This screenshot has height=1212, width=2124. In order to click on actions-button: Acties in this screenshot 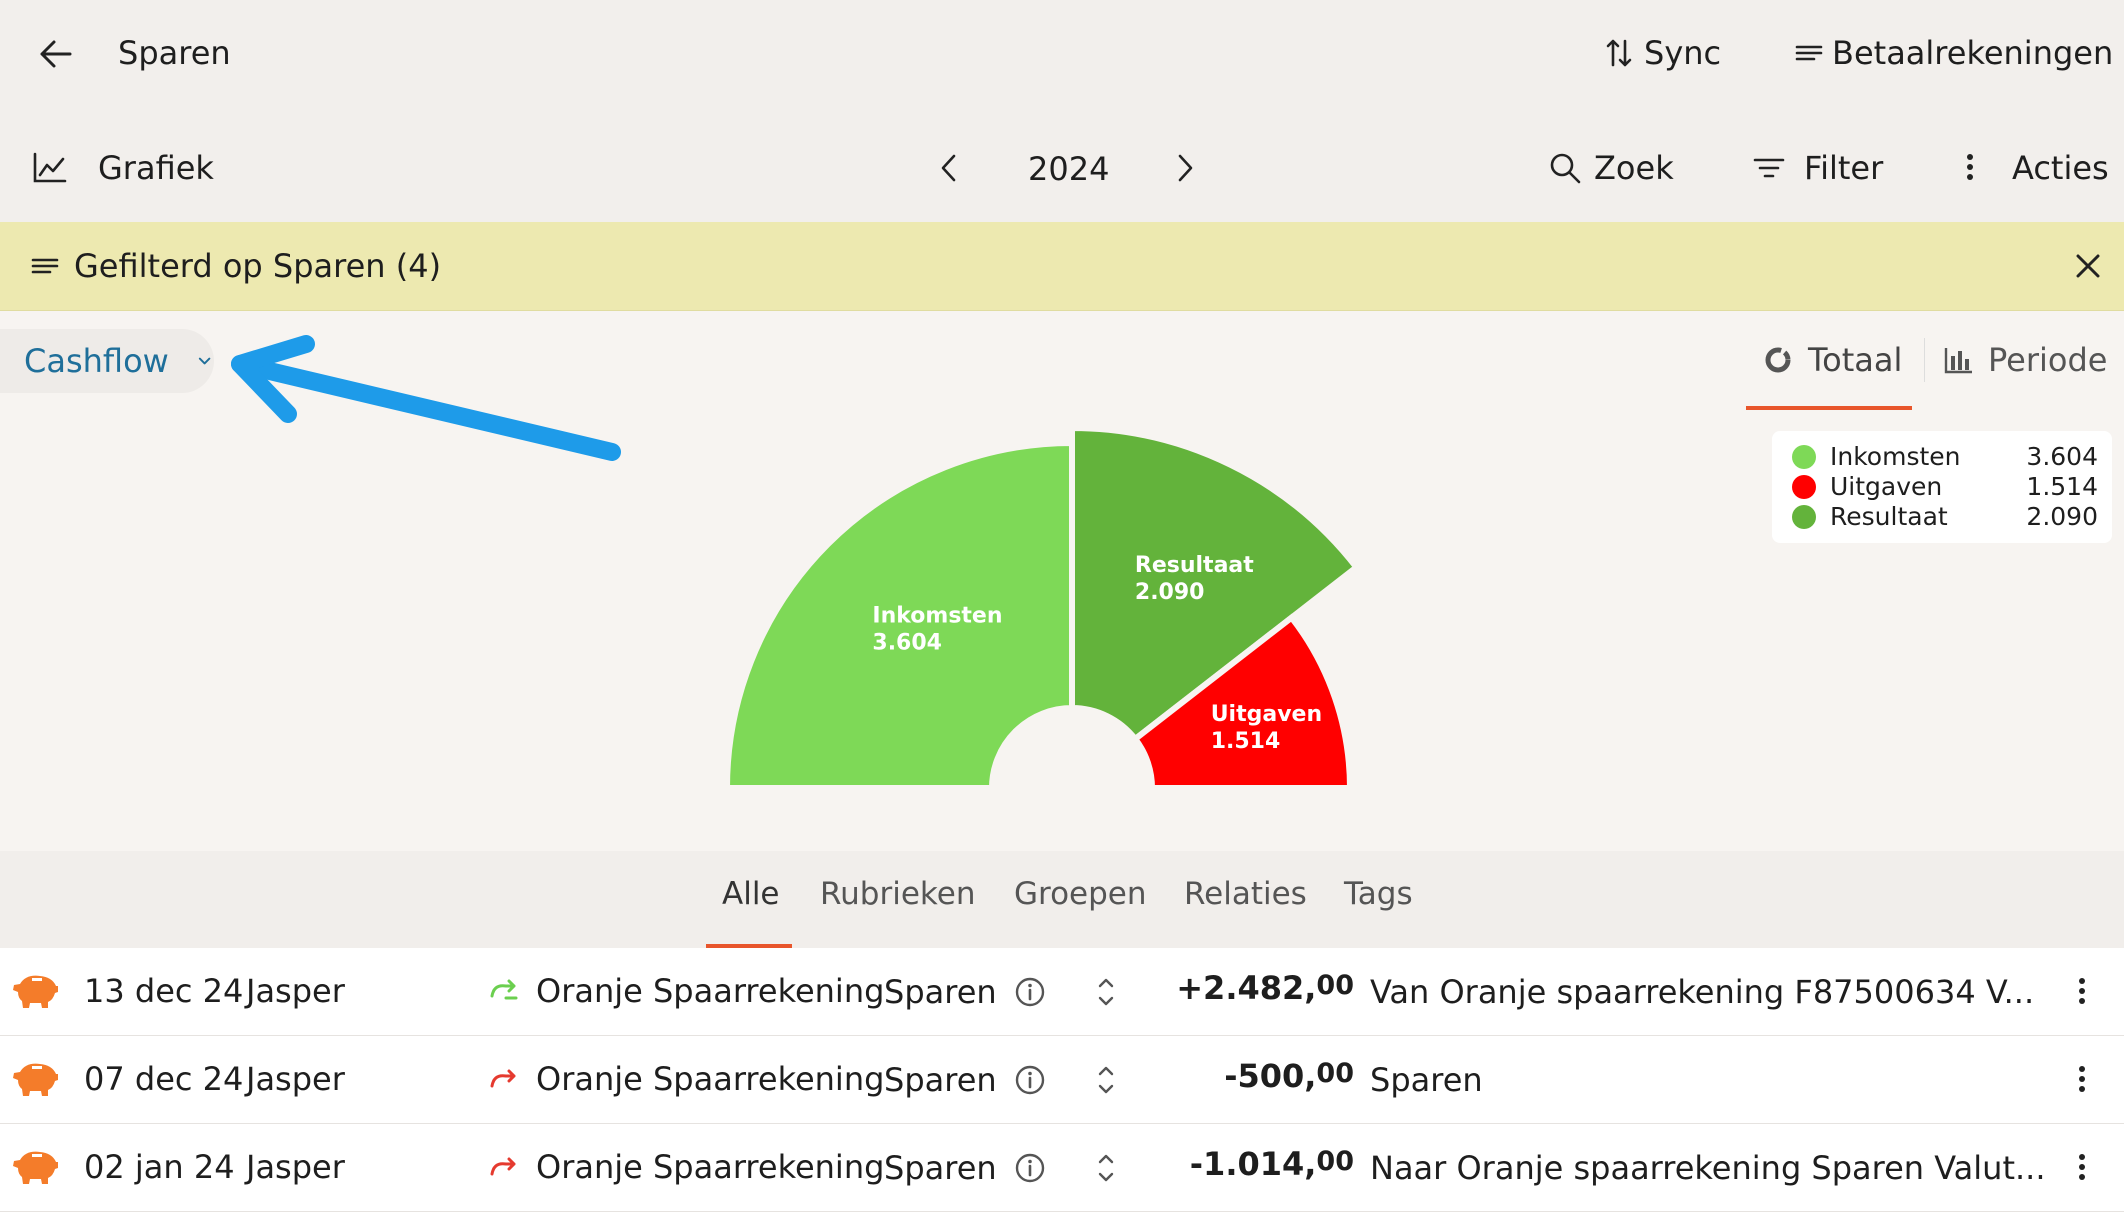, I will do `click(2034, 168)`.